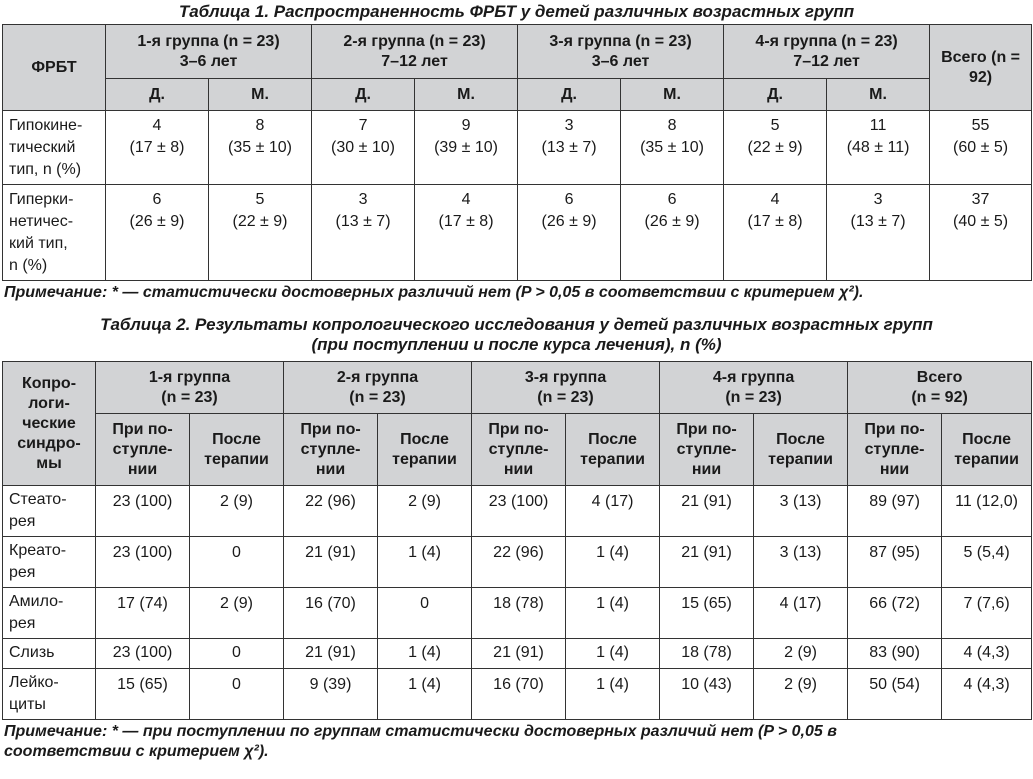 The image size is (1033, 779). I want to click on table2-row-label: Амило-рея, so click(49, 613).